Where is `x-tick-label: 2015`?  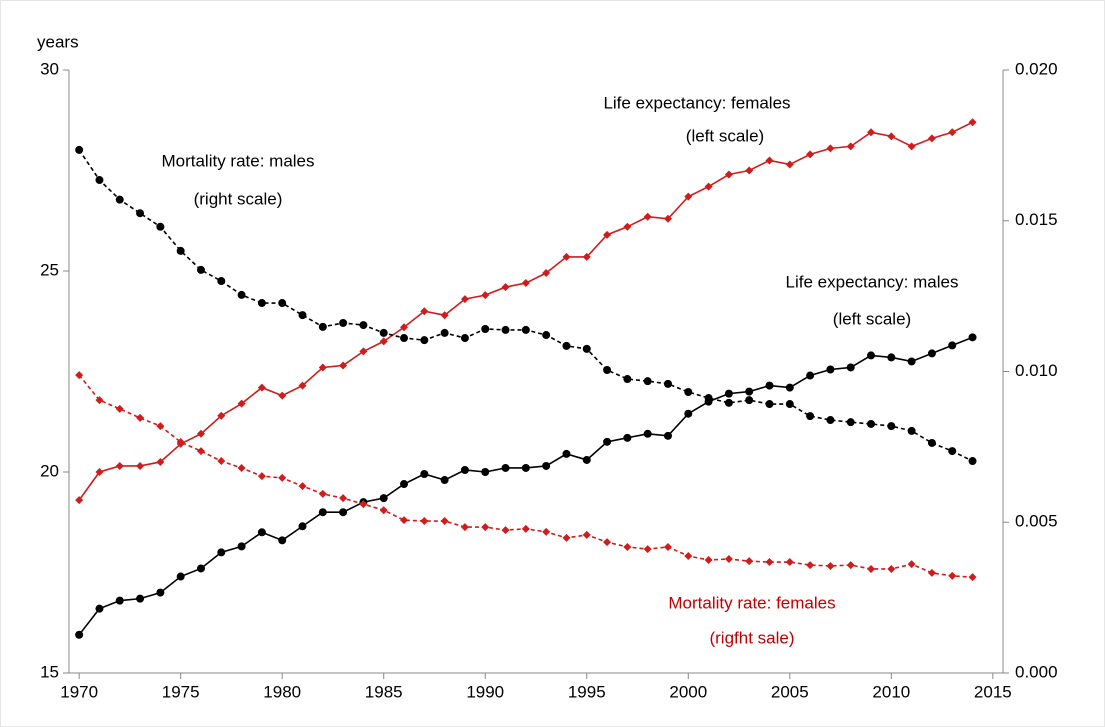 x-tick-label: 2015 is located at coordinates (993, 691).